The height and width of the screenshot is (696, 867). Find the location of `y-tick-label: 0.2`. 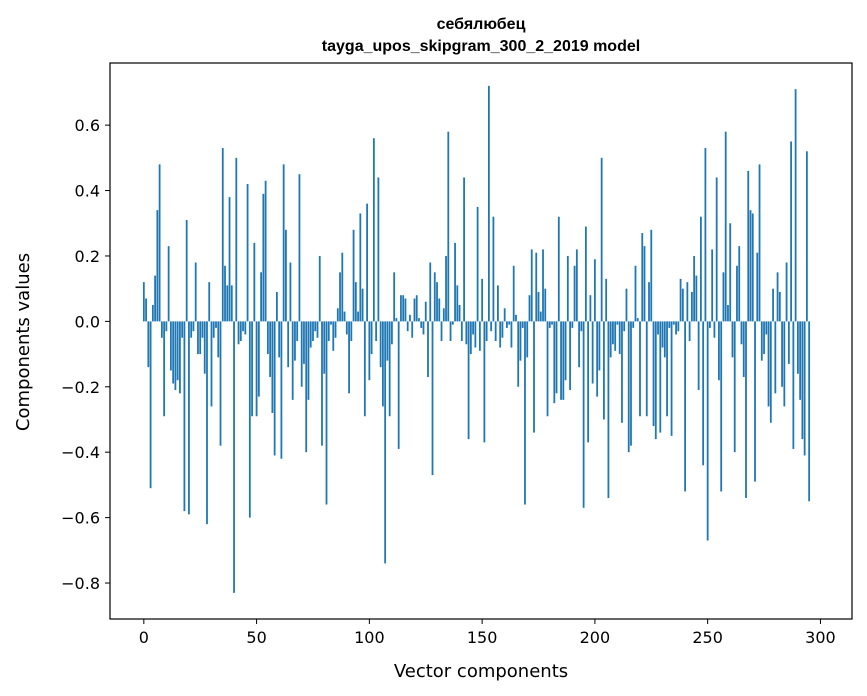

y-tick-label: 0.2 is located at coordinates (87, 256).